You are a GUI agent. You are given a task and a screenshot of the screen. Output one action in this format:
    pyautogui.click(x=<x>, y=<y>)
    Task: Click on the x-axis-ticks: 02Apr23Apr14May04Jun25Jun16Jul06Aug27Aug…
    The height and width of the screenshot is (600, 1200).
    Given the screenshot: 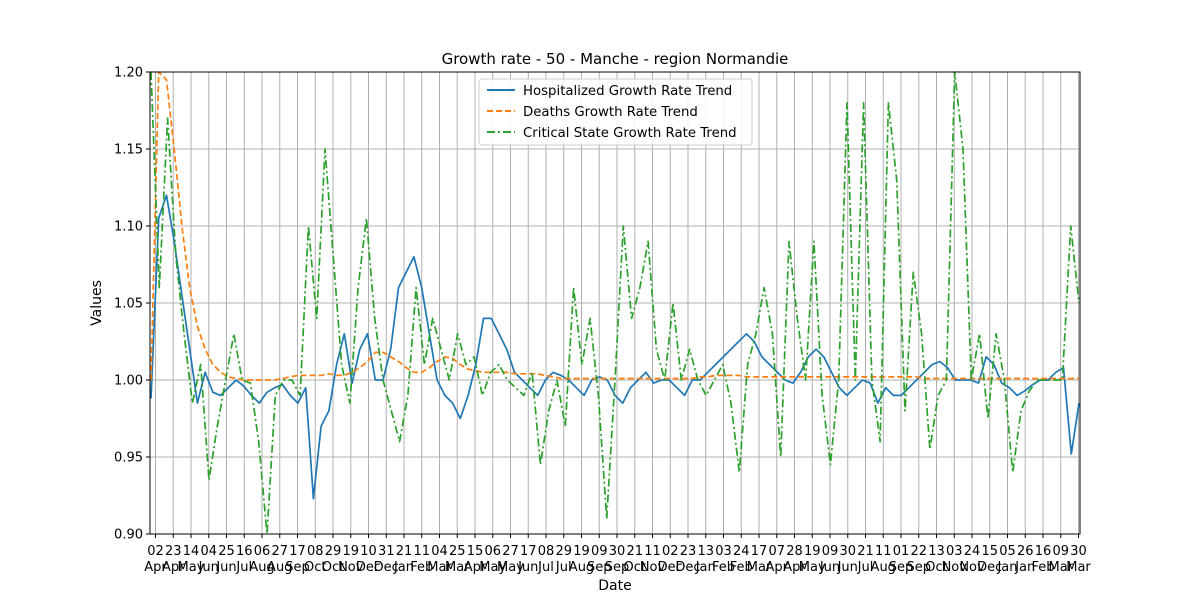 What is the action you would take?
    pyautogui.click(x=617, y=554)
    